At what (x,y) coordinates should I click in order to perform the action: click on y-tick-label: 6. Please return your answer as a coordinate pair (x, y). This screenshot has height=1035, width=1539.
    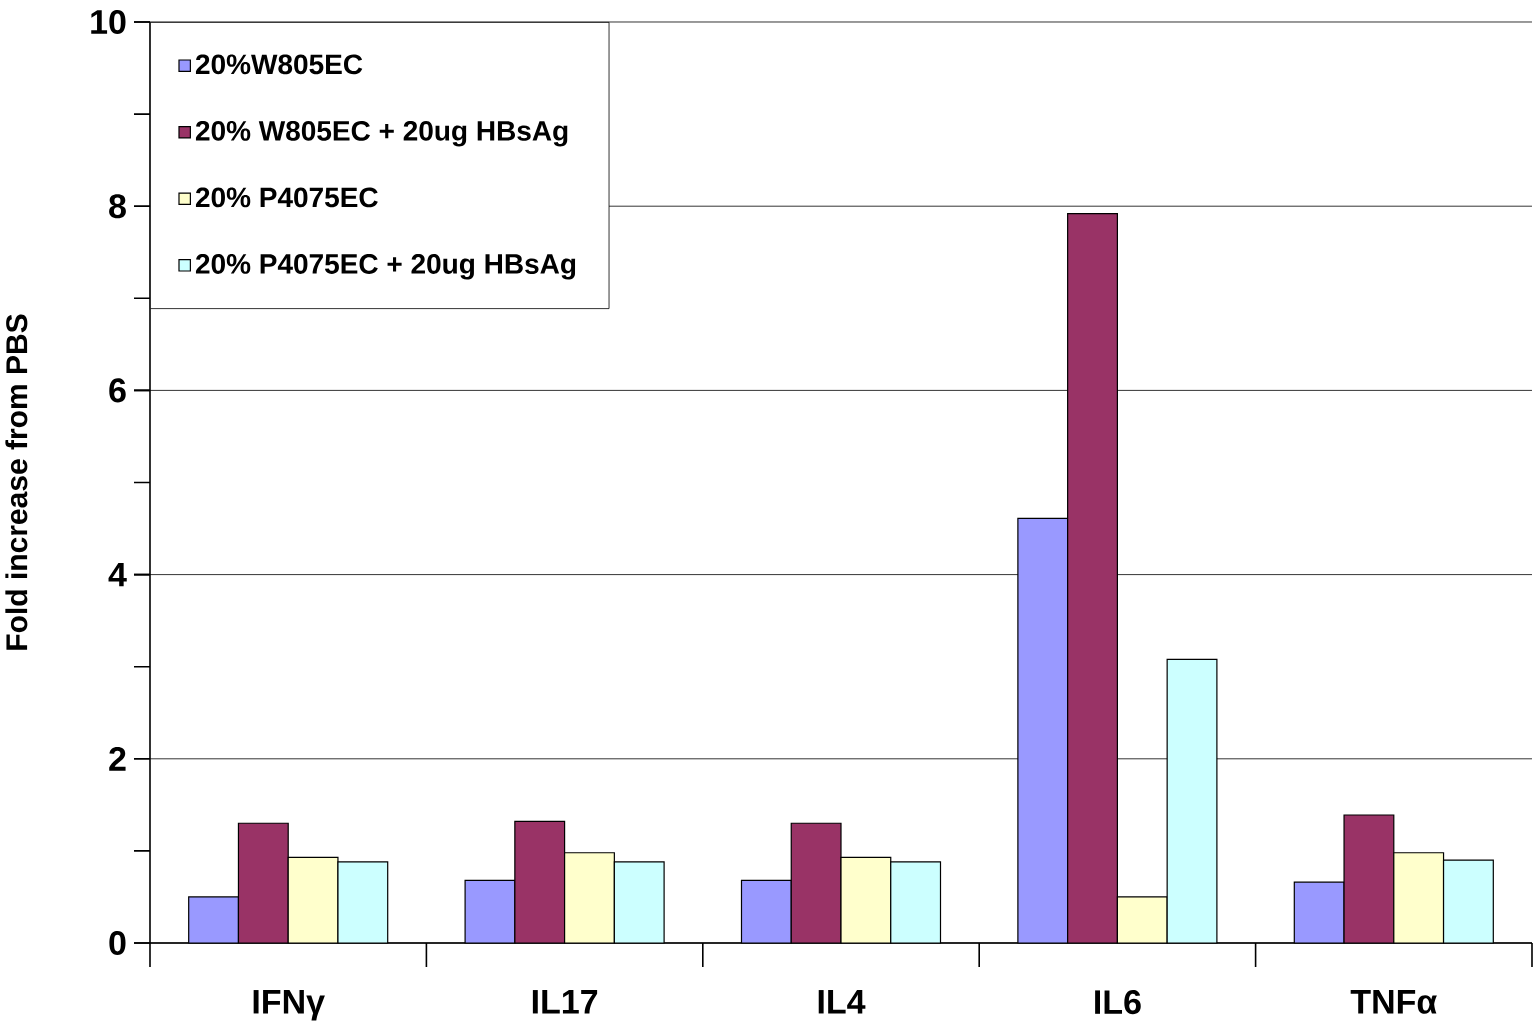
    Looking at the image, I should click on (117, 390).